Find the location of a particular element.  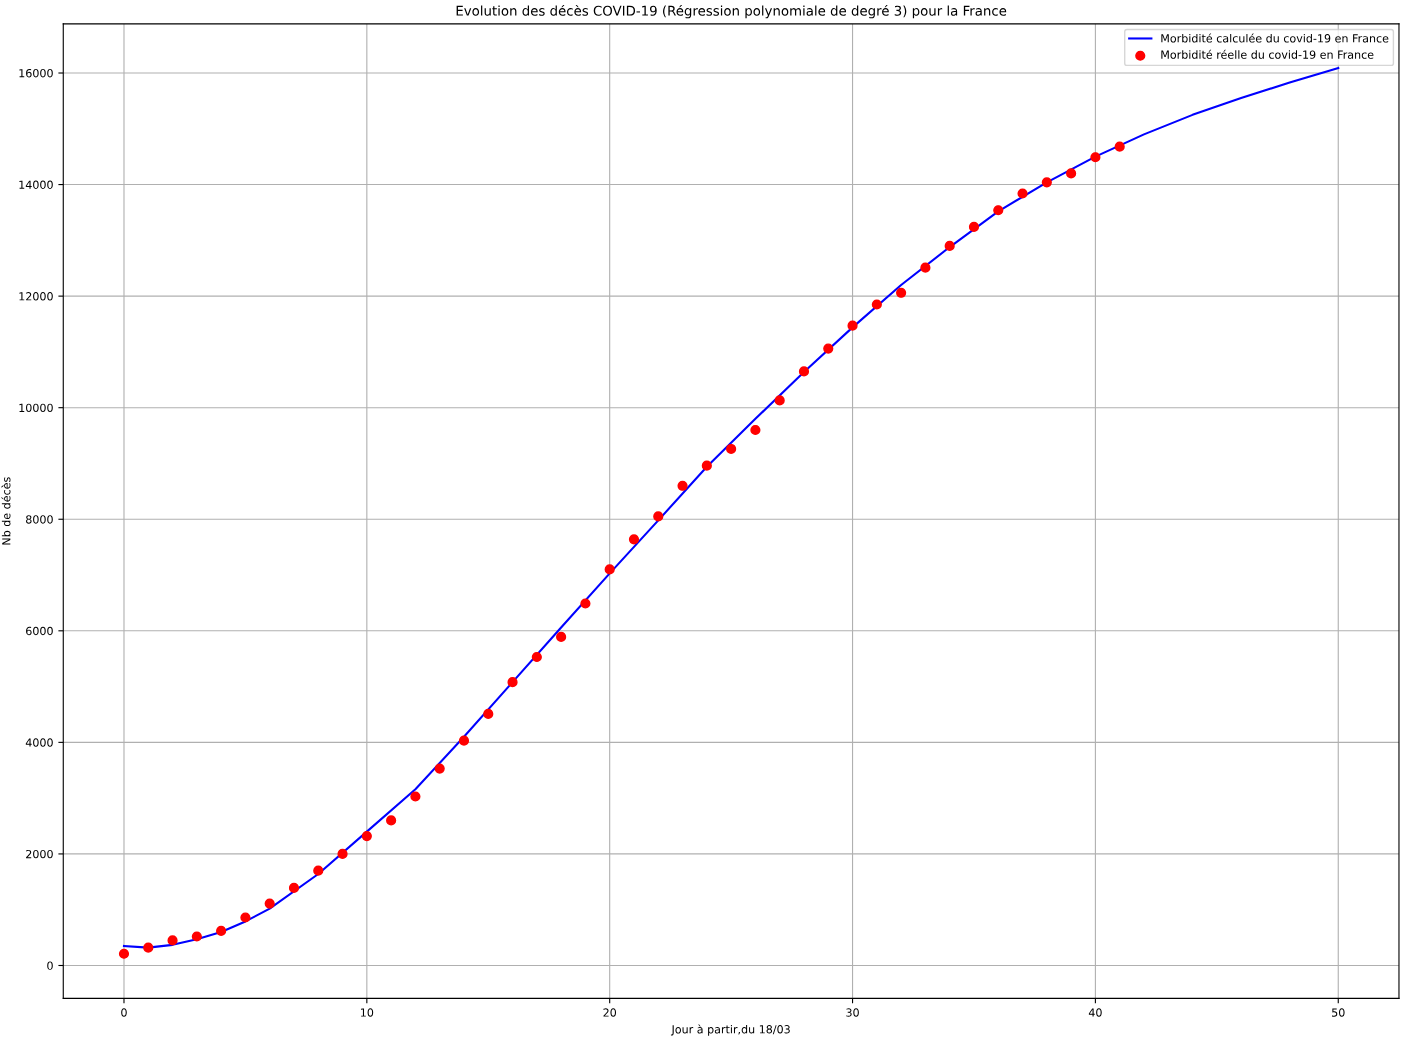

y-tick-label: 2000 is located at coordinates (39, 854).